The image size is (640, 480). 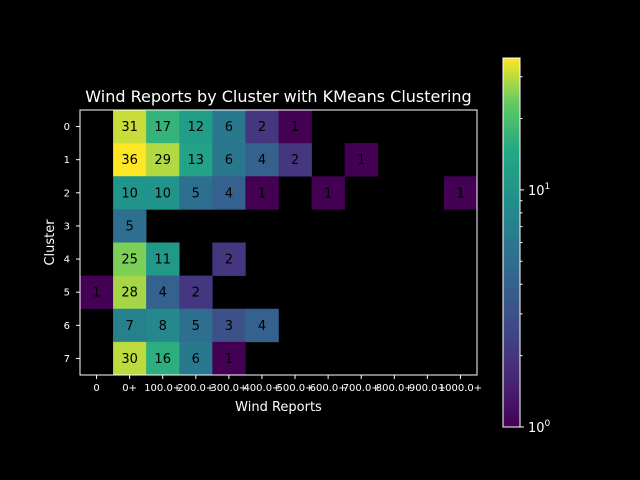 I want to click on cell-value-label: 36, so click(x=129, y=160).